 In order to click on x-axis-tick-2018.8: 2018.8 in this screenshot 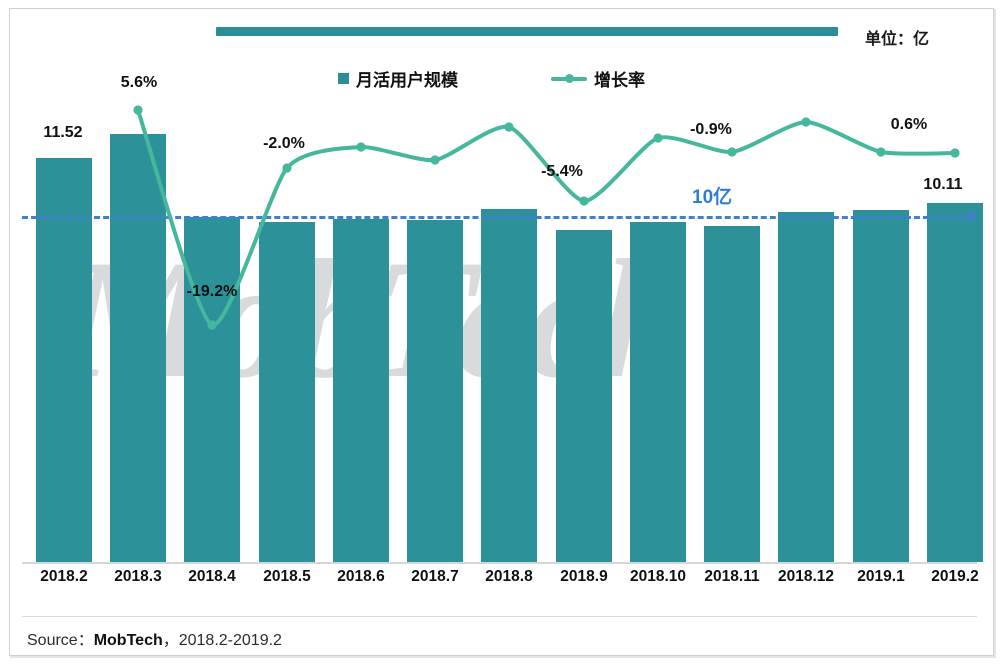, I will do `click(509, 576)`.